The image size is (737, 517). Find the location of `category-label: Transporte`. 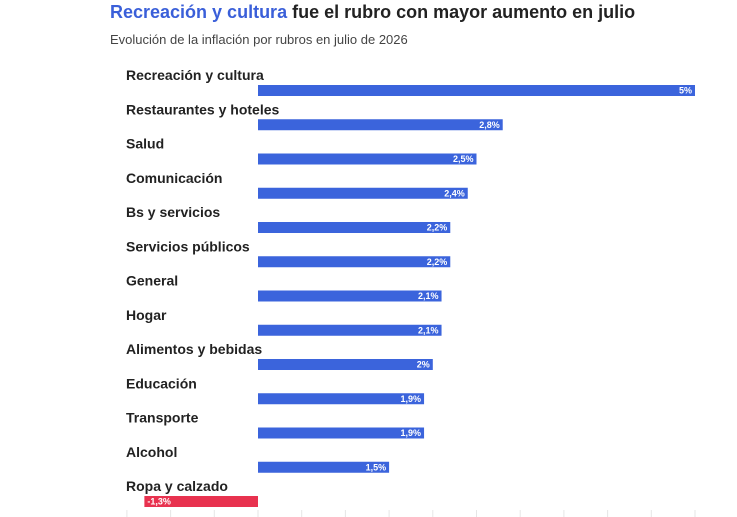

category-label: Transporte is located at coordinates (162, 418).